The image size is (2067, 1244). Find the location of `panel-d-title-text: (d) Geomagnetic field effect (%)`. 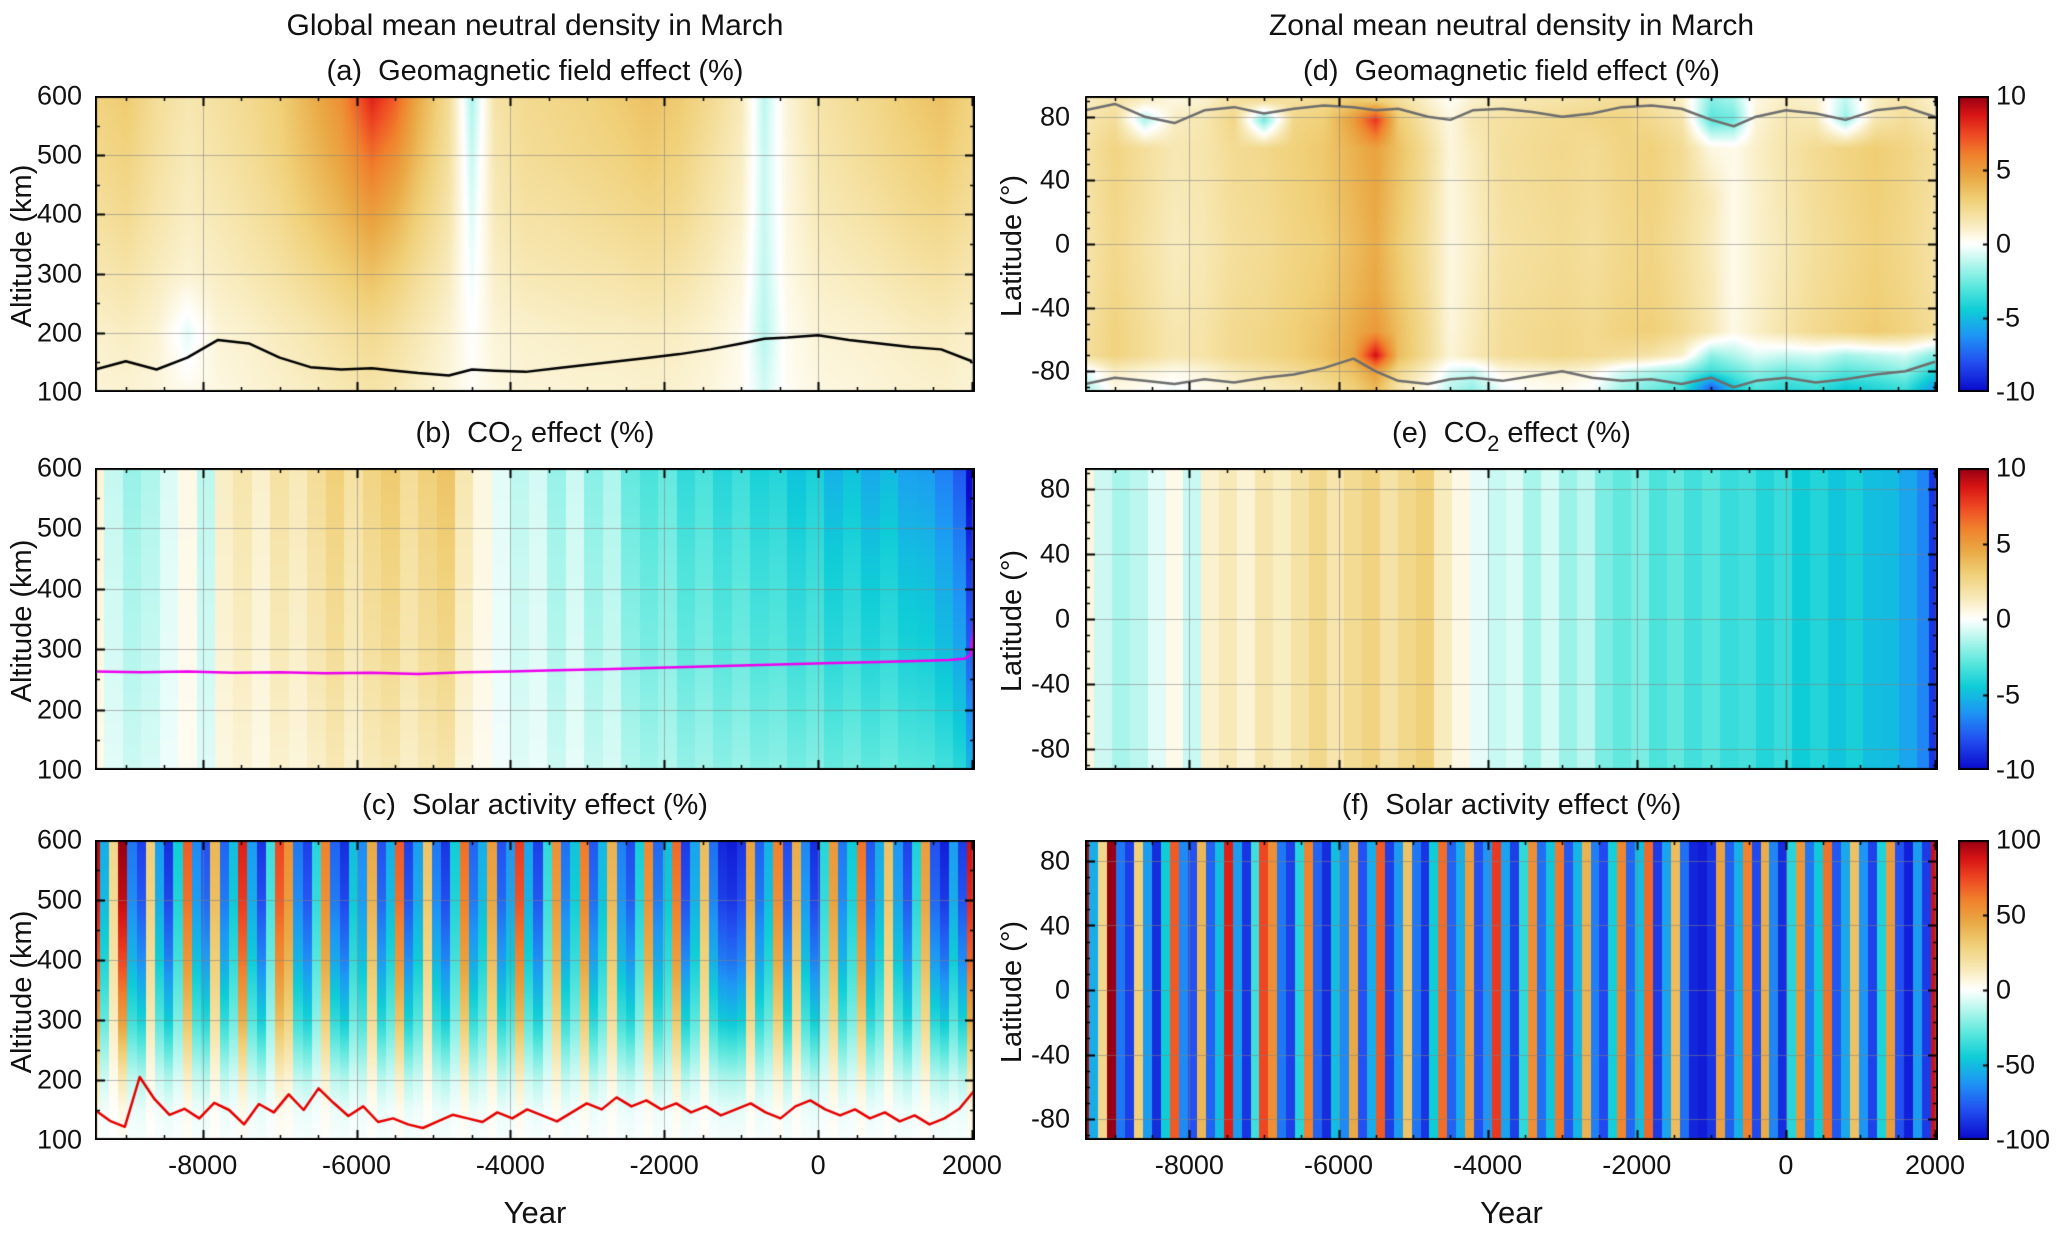

panel-d-title-text: (d) Geomagnetic field effect (%) is located at coordinates (1511, 71).